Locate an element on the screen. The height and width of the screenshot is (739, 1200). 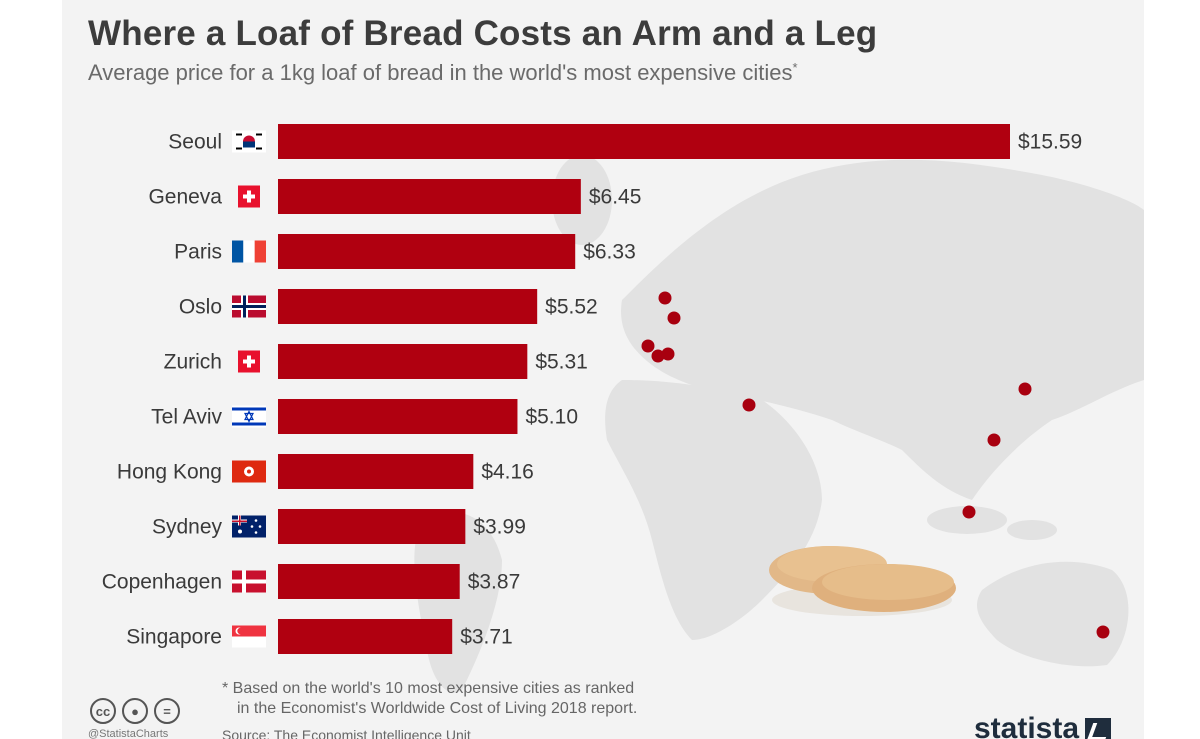
category-label: Tel Aviv is located at coordinates (186, 417).